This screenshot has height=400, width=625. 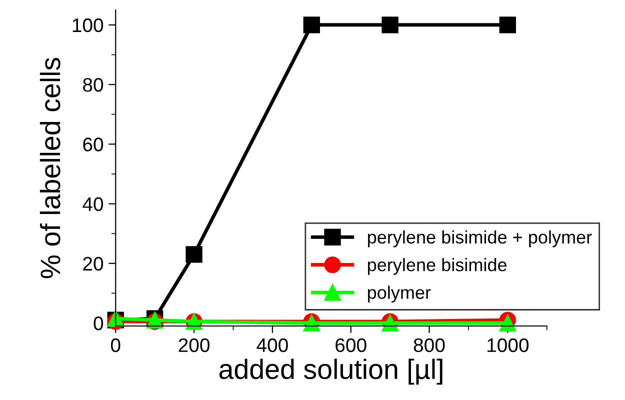 I want to click on x-tick-label: 1000, so click(x=508, y=345).